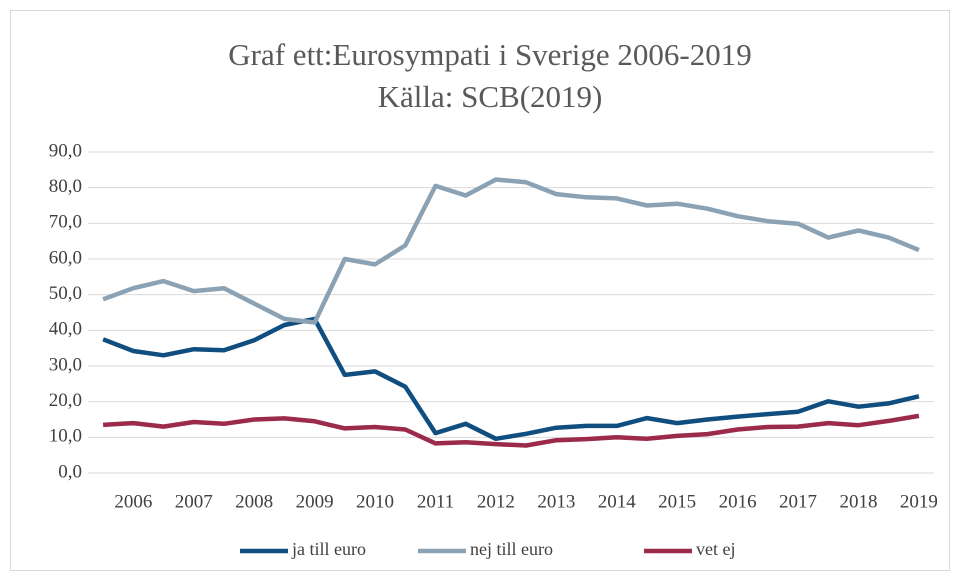  What do you see at coordinates (65, 150) in the screenshot?
I see `y-tick-label: 90,0` at bounding box center [65, 150].